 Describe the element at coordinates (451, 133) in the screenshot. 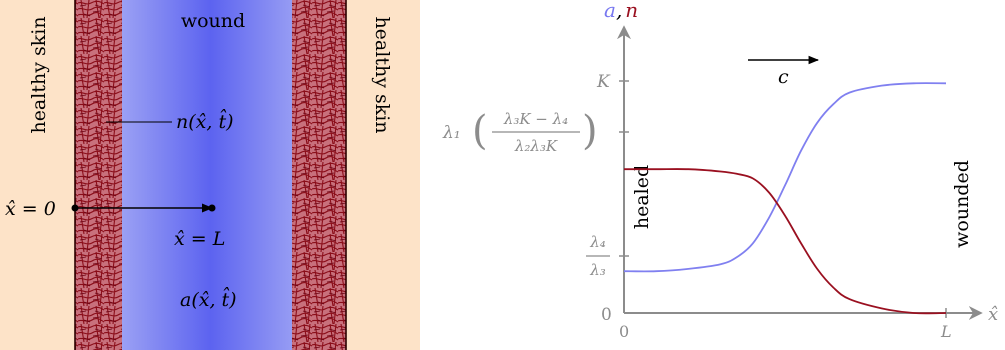

I see `upper-level-prefix: λ₁` at that location.